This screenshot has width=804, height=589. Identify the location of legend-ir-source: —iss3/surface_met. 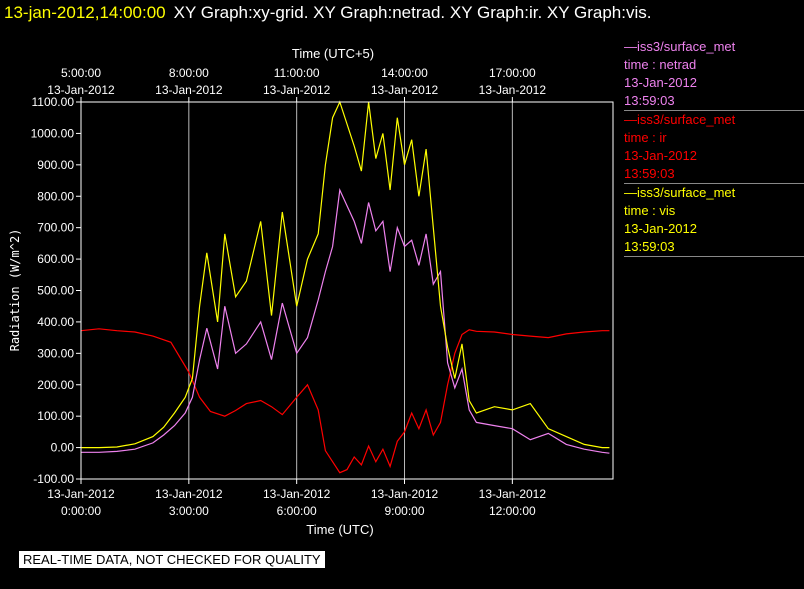
(680, 119).